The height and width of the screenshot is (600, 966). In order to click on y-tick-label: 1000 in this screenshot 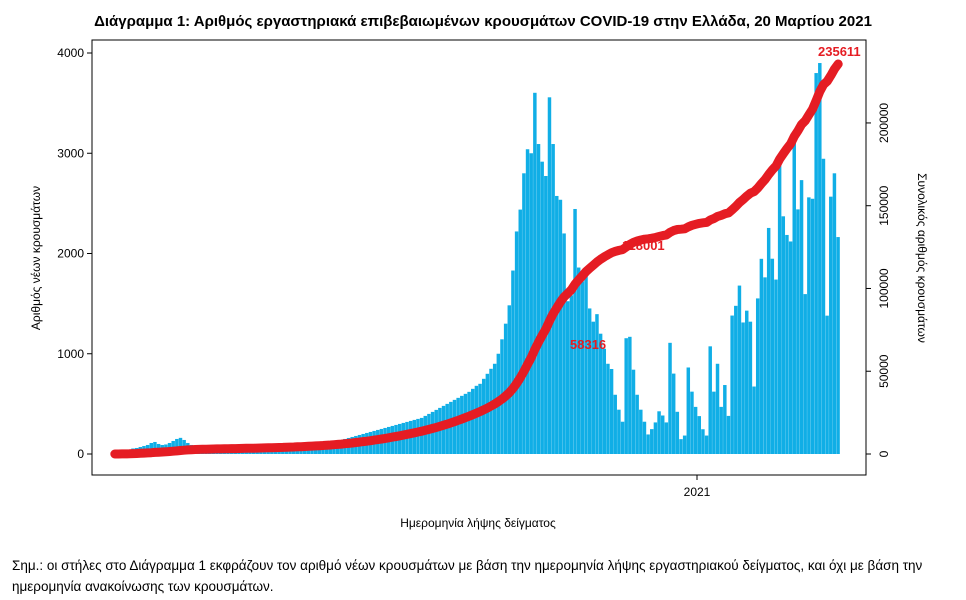, I will do `click(70, 354)`.